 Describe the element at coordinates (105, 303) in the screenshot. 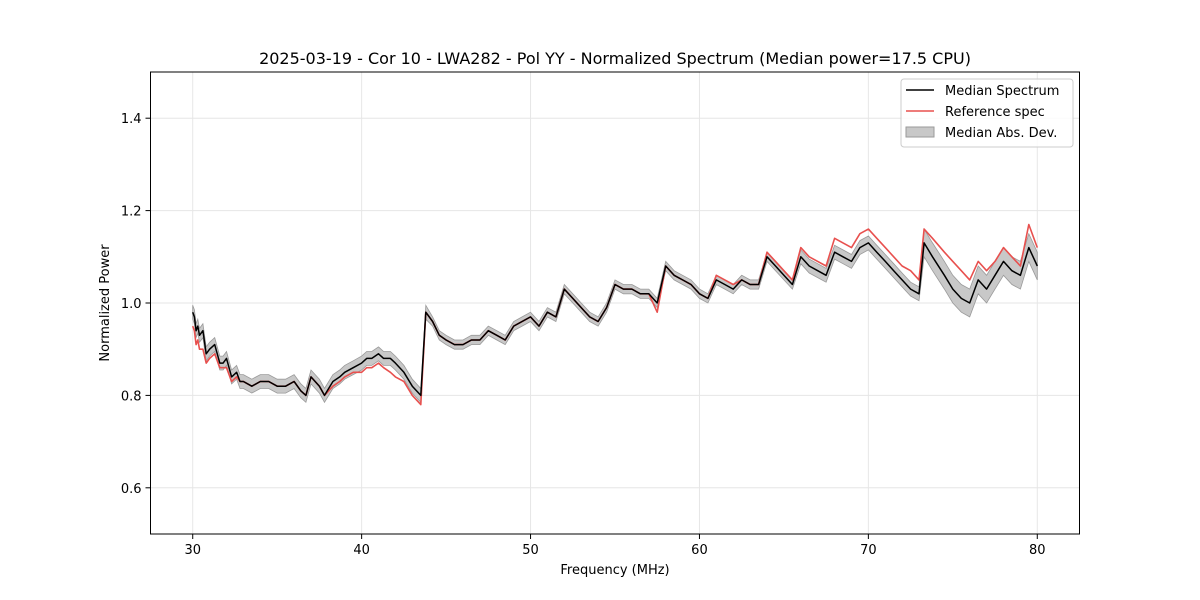

I see `y-axis-label: Normalized Power` at that location.